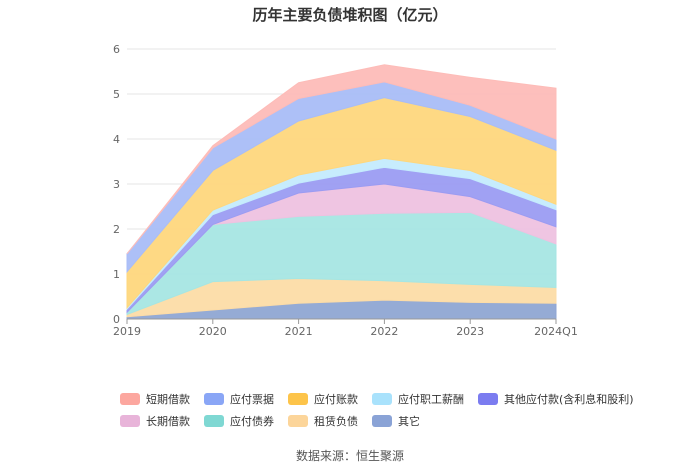 The height and width of the screenshot is (473, 700). Describe the element at coordinates (336, 399) in the screenshot. I see `legend-label: 应付账款` at that location.